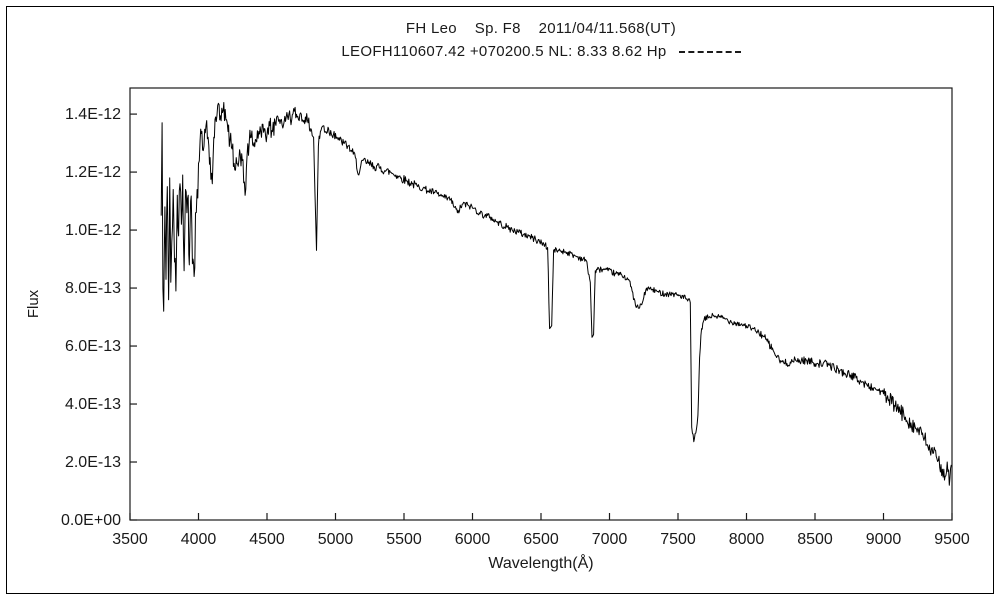 The image size is (1000, 600). What do you see at coordinates (93, 462) in the screenshot?
I see `y-tick-label: 2.0E-13` at bounding box center [93, 462].